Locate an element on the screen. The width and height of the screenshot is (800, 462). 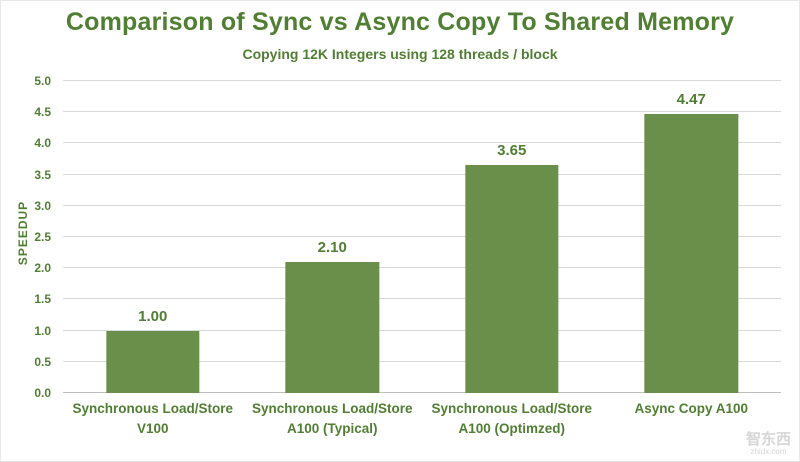
y-tick-label: 0.5 is located at coordinates (42, 361).